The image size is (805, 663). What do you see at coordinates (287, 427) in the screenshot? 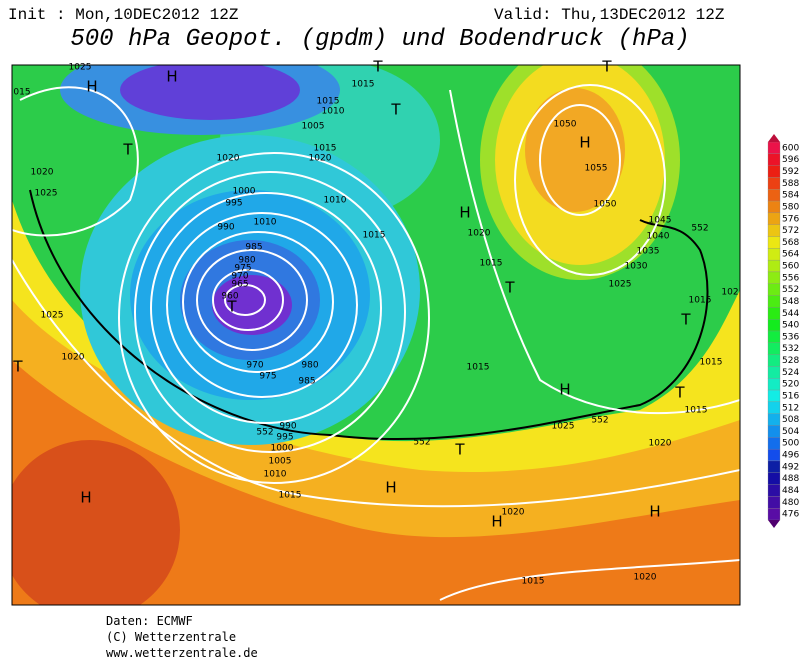
I see `isobar-label: 990` at bounding box center [287, 427].